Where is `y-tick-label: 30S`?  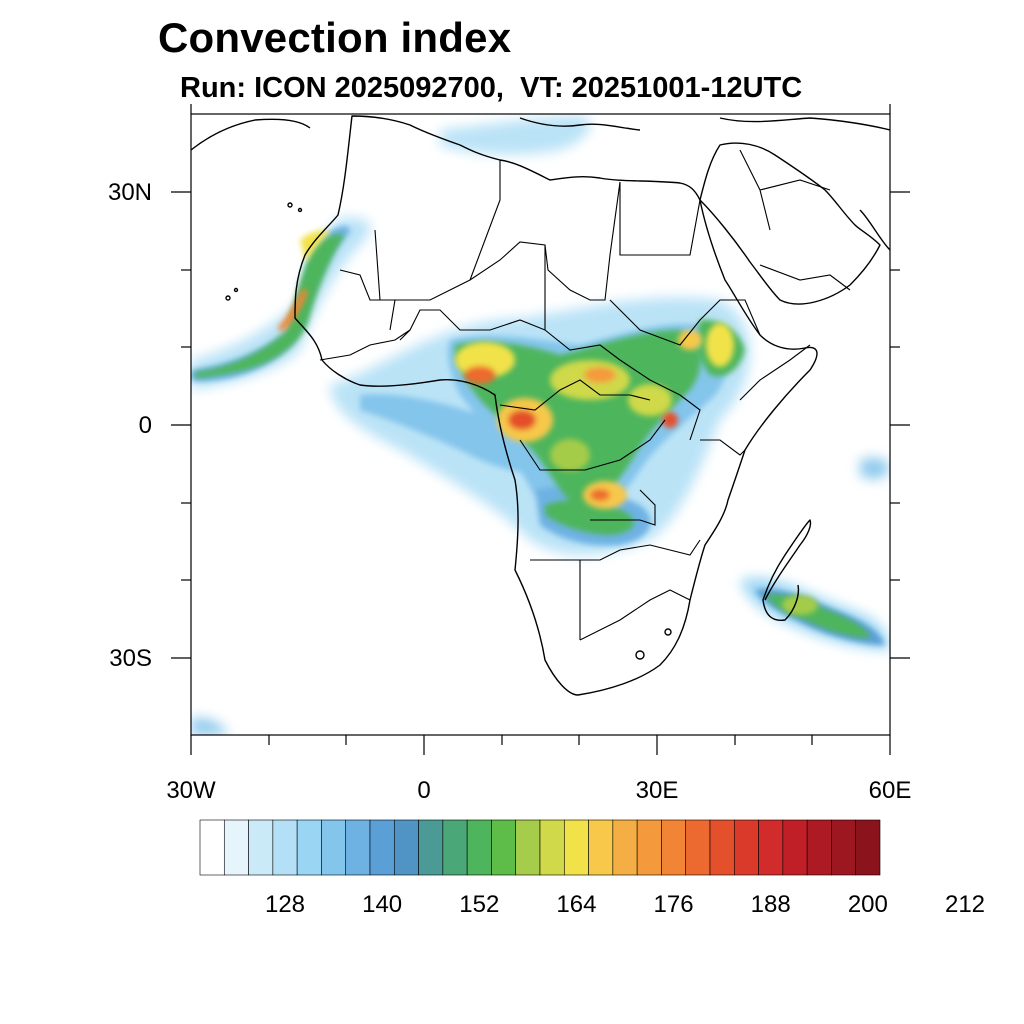
y-tick-label: 30S is located at coordinates (130, 658).